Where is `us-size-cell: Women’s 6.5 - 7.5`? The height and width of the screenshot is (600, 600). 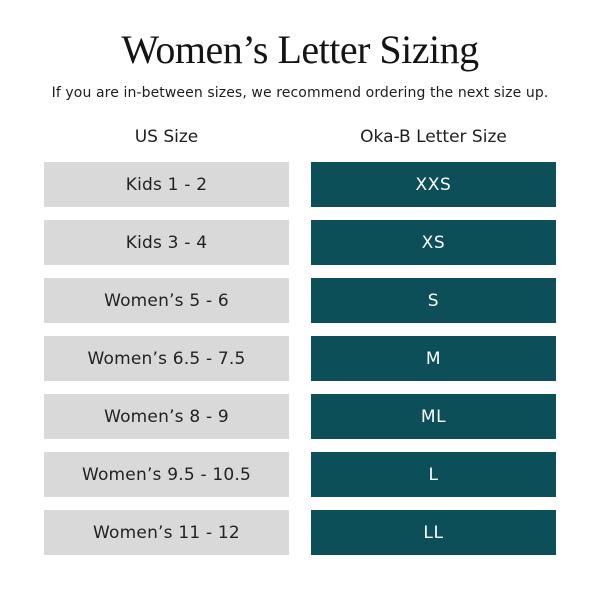
us-size-cell: Women’s 6.5 - 7.5 is located at coordinates (166, 358).